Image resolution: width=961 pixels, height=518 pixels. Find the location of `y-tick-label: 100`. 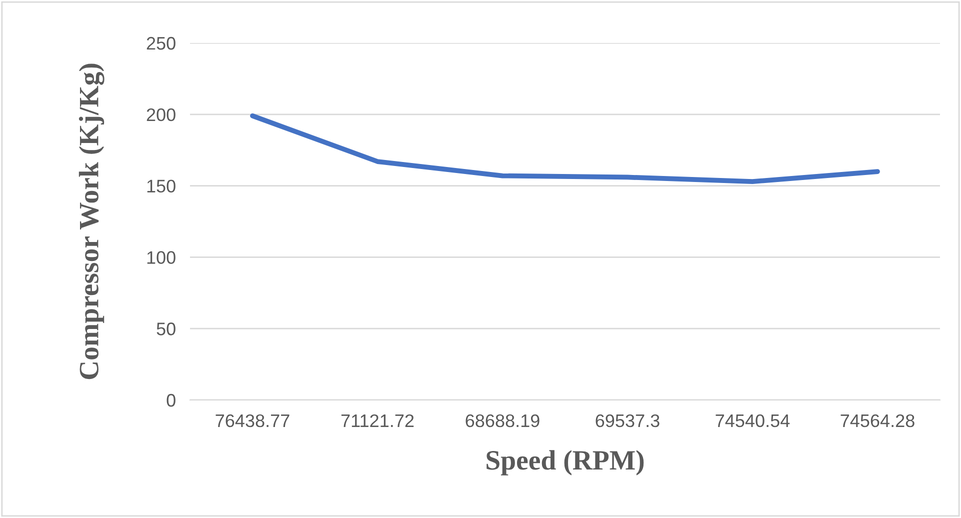

y-tick-label: 100 is located at coordinates (161, 257).